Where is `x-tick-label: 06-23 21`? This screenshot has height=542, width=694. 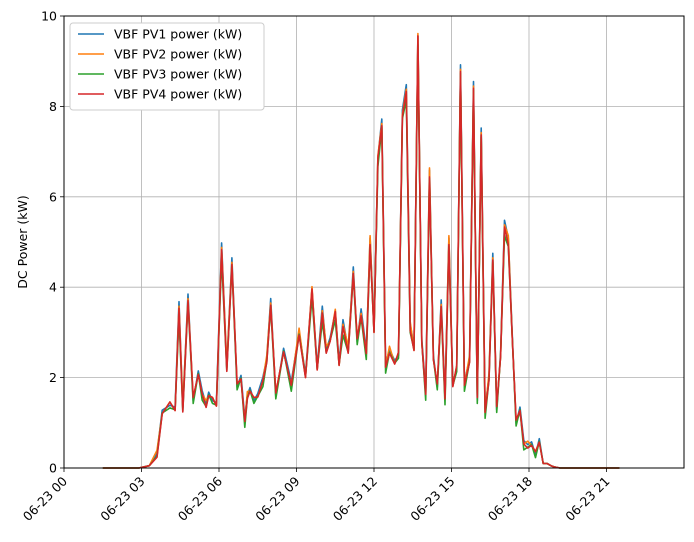 x-tick-label: 06-23 21 is located at coordinates (587, 499).